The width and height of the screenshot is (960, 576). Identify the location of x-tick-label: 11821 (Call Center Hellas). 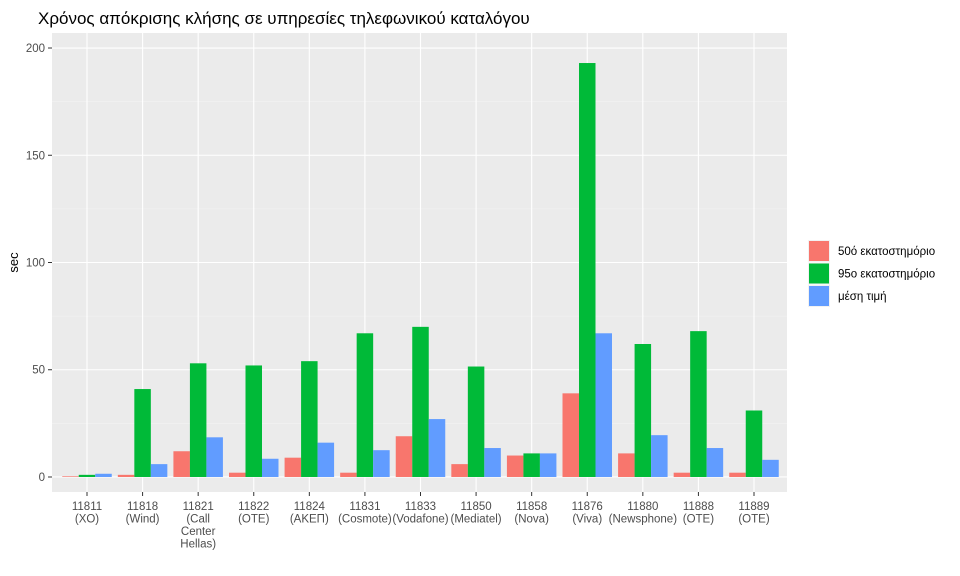
(198, 526).